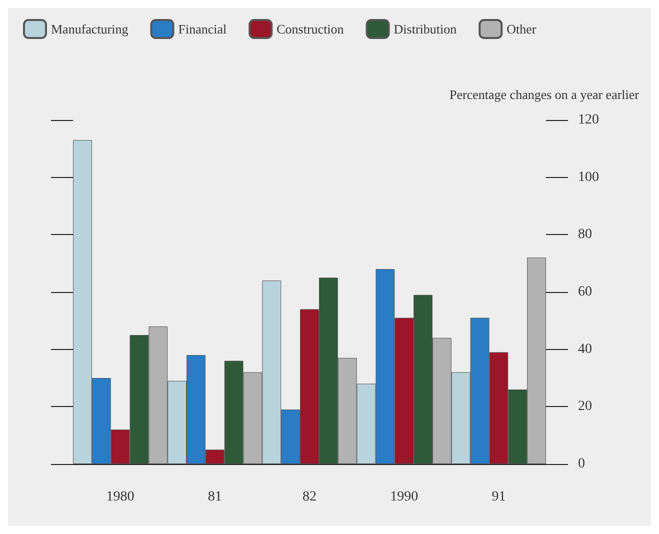 Image resolution: width=659 pixels, height=534 pixels. I want to click on legend-label: Construction, so click(310, 29).